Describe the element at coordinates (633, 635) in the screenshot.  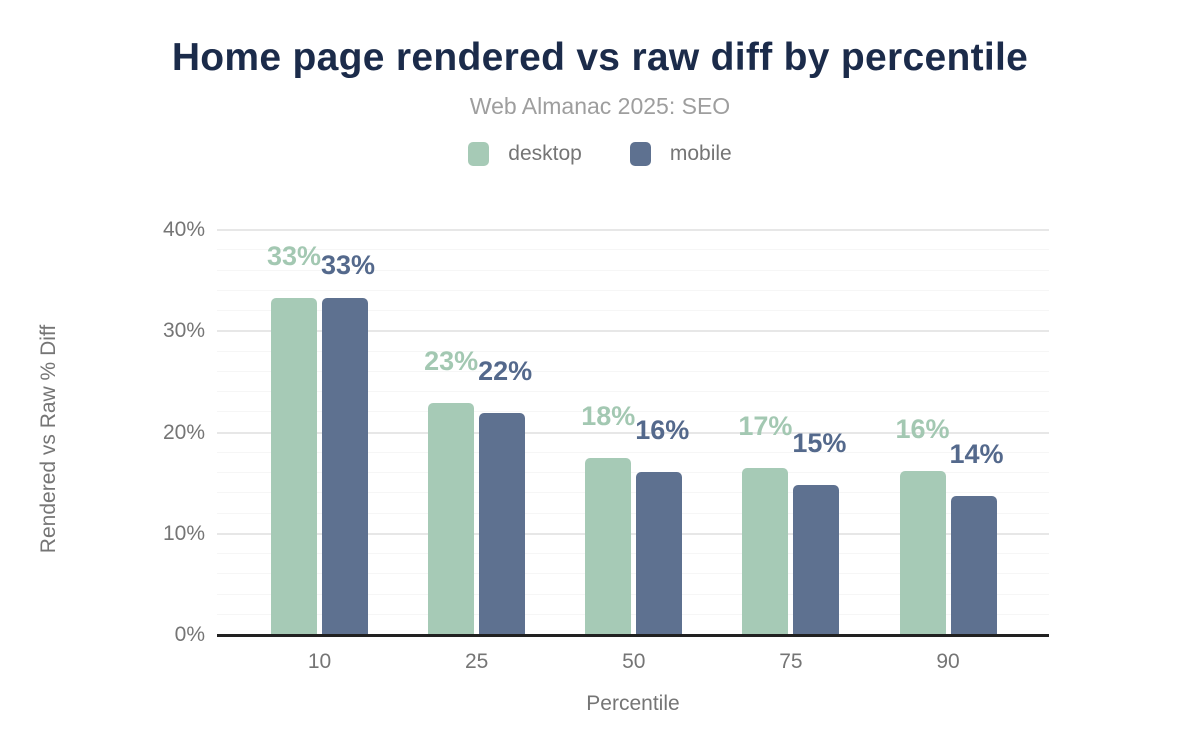
I see `x-axis-line` at that location.